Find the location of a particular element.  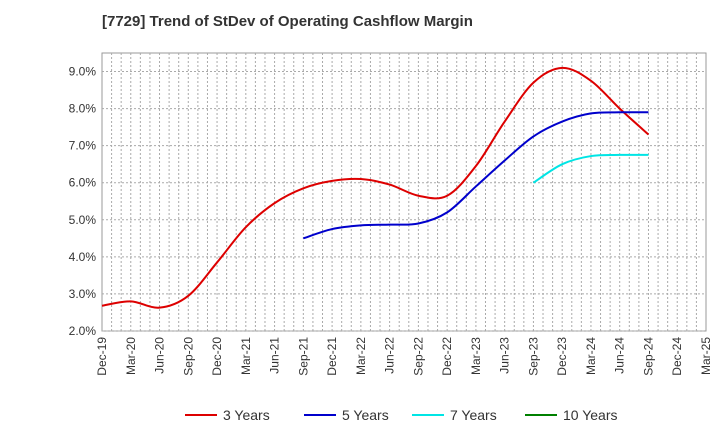

x-tick-label: Mar-22 is located at coordinates (361, 356).